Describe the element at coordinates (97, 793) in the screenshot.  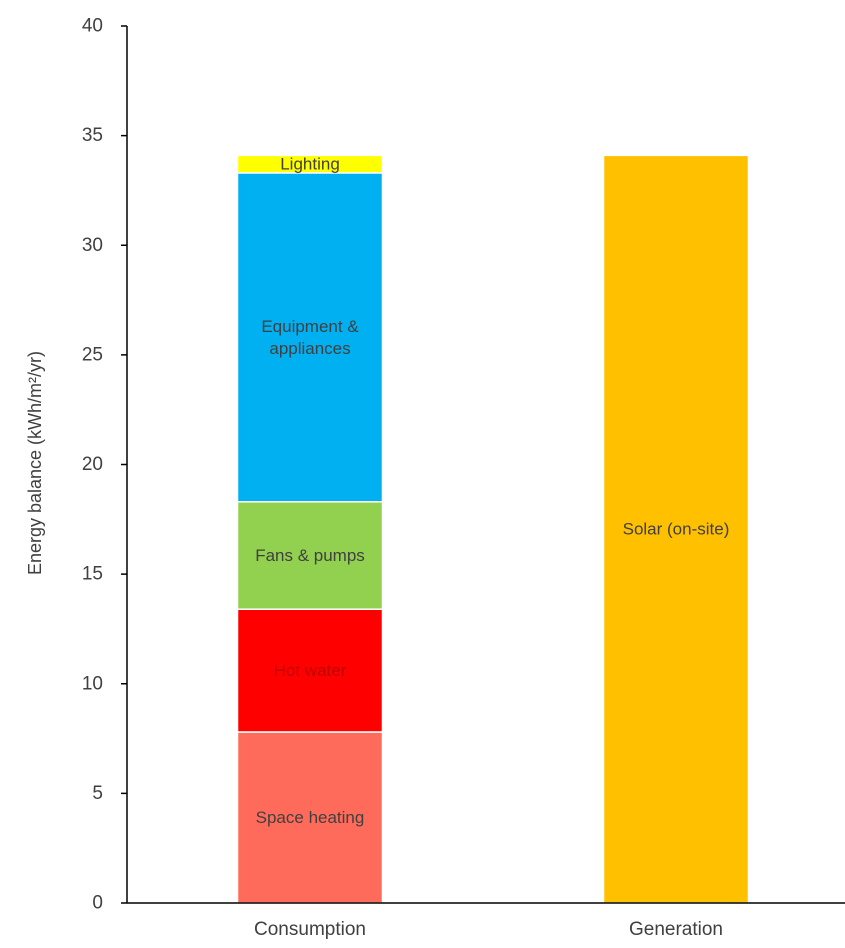
I see `y-tick-label: 5` at that location.